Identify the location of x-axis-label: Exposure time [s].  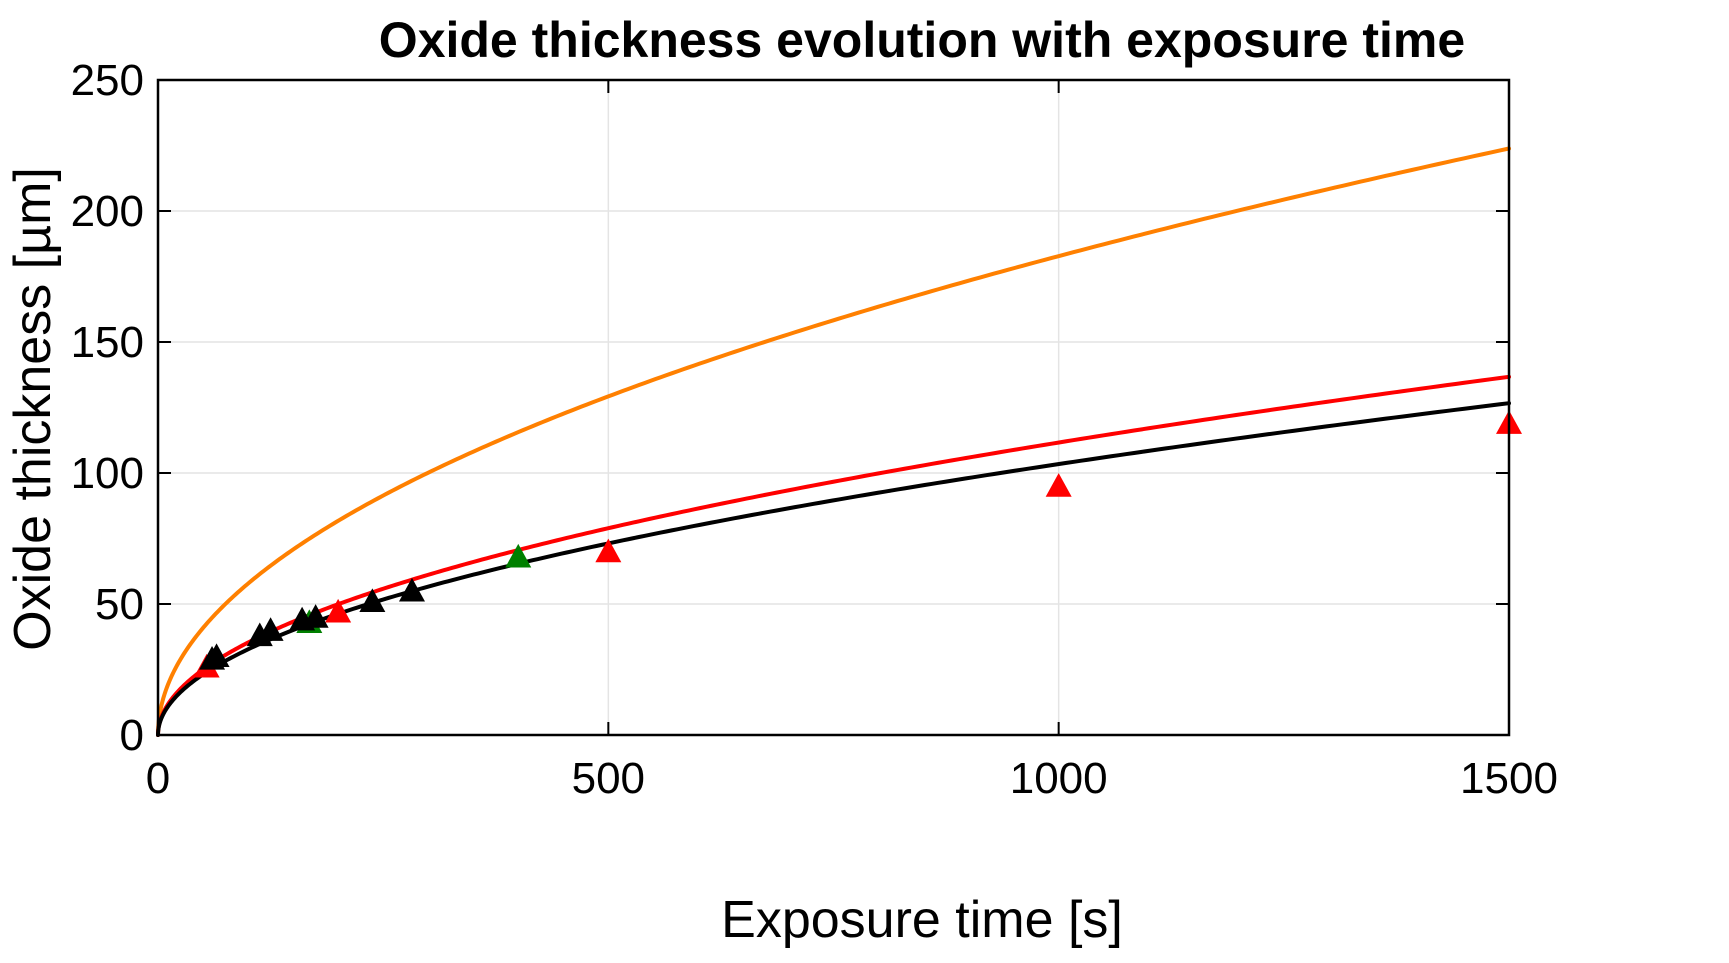
(922, 920).